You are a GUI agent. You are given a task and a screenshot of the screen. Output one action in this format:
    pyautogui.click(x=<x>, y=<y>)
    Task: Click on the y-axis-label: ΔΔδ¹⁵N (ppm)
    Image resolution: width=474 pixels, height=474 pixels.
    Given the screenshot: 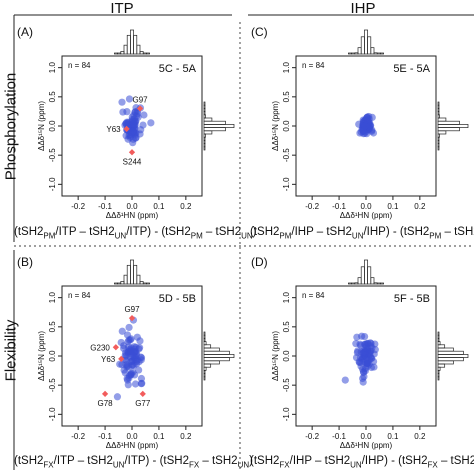 What is the action you would take?
    pyautogui.click(x=41, y=356)
    